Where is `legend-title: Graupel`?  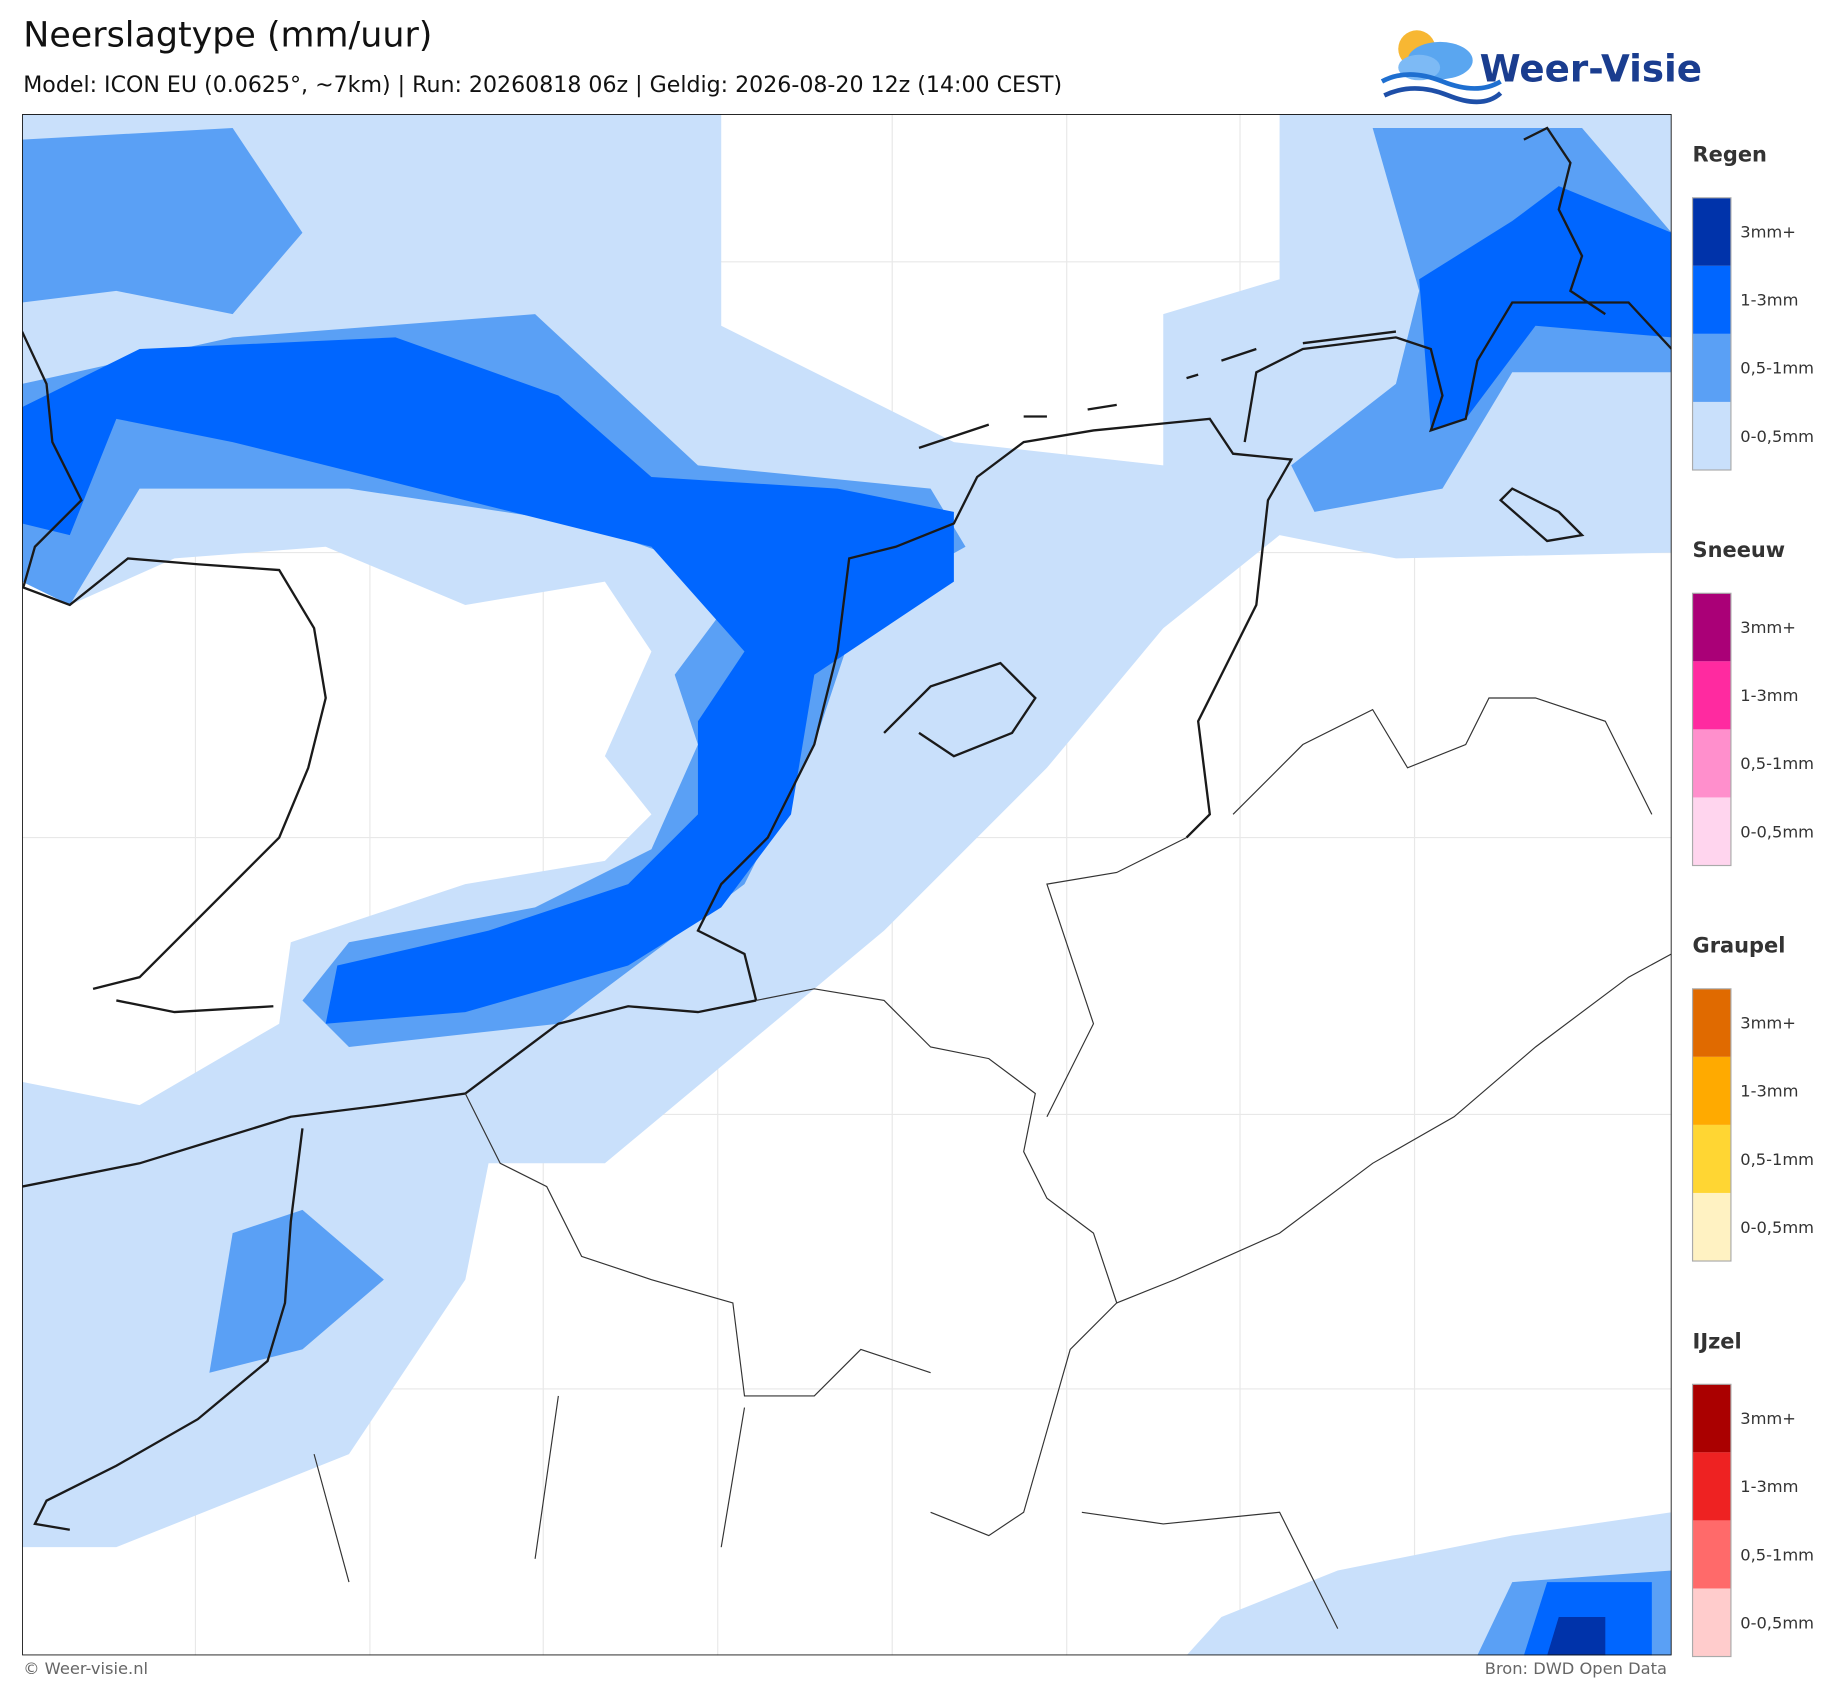 legend-title: Graupel is located at coordinates (1739, 946).